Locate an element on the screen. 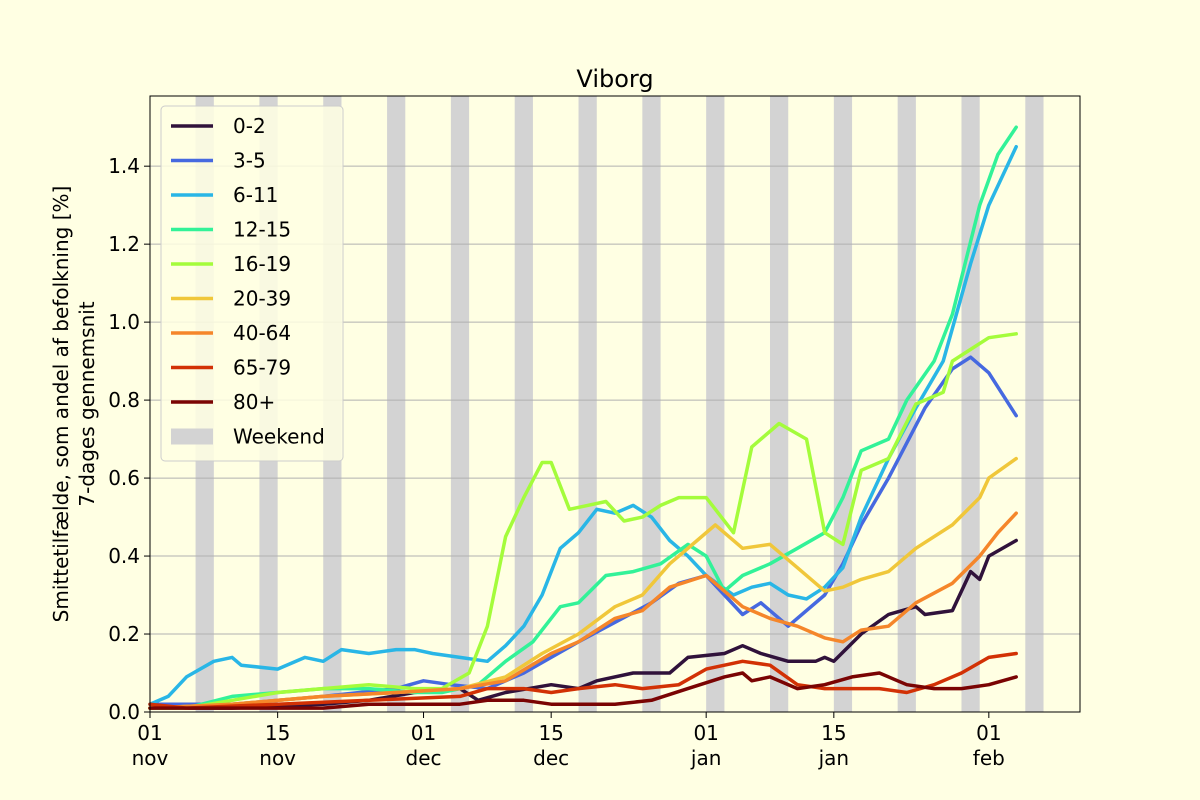  y-axis: 0.0 0.2 0.4 0.6 0.8 1.0 1.2 1.4 is located at coordinates (129, 439).